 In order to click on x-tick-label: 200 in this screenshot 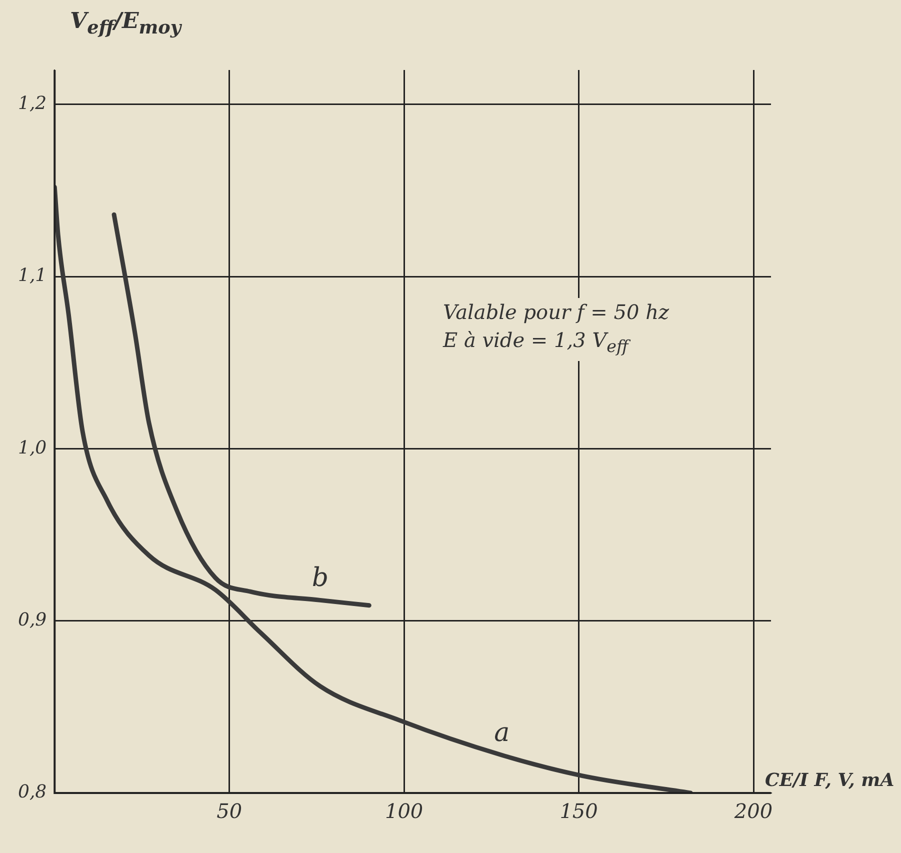, I will do `click(753, 811)`.